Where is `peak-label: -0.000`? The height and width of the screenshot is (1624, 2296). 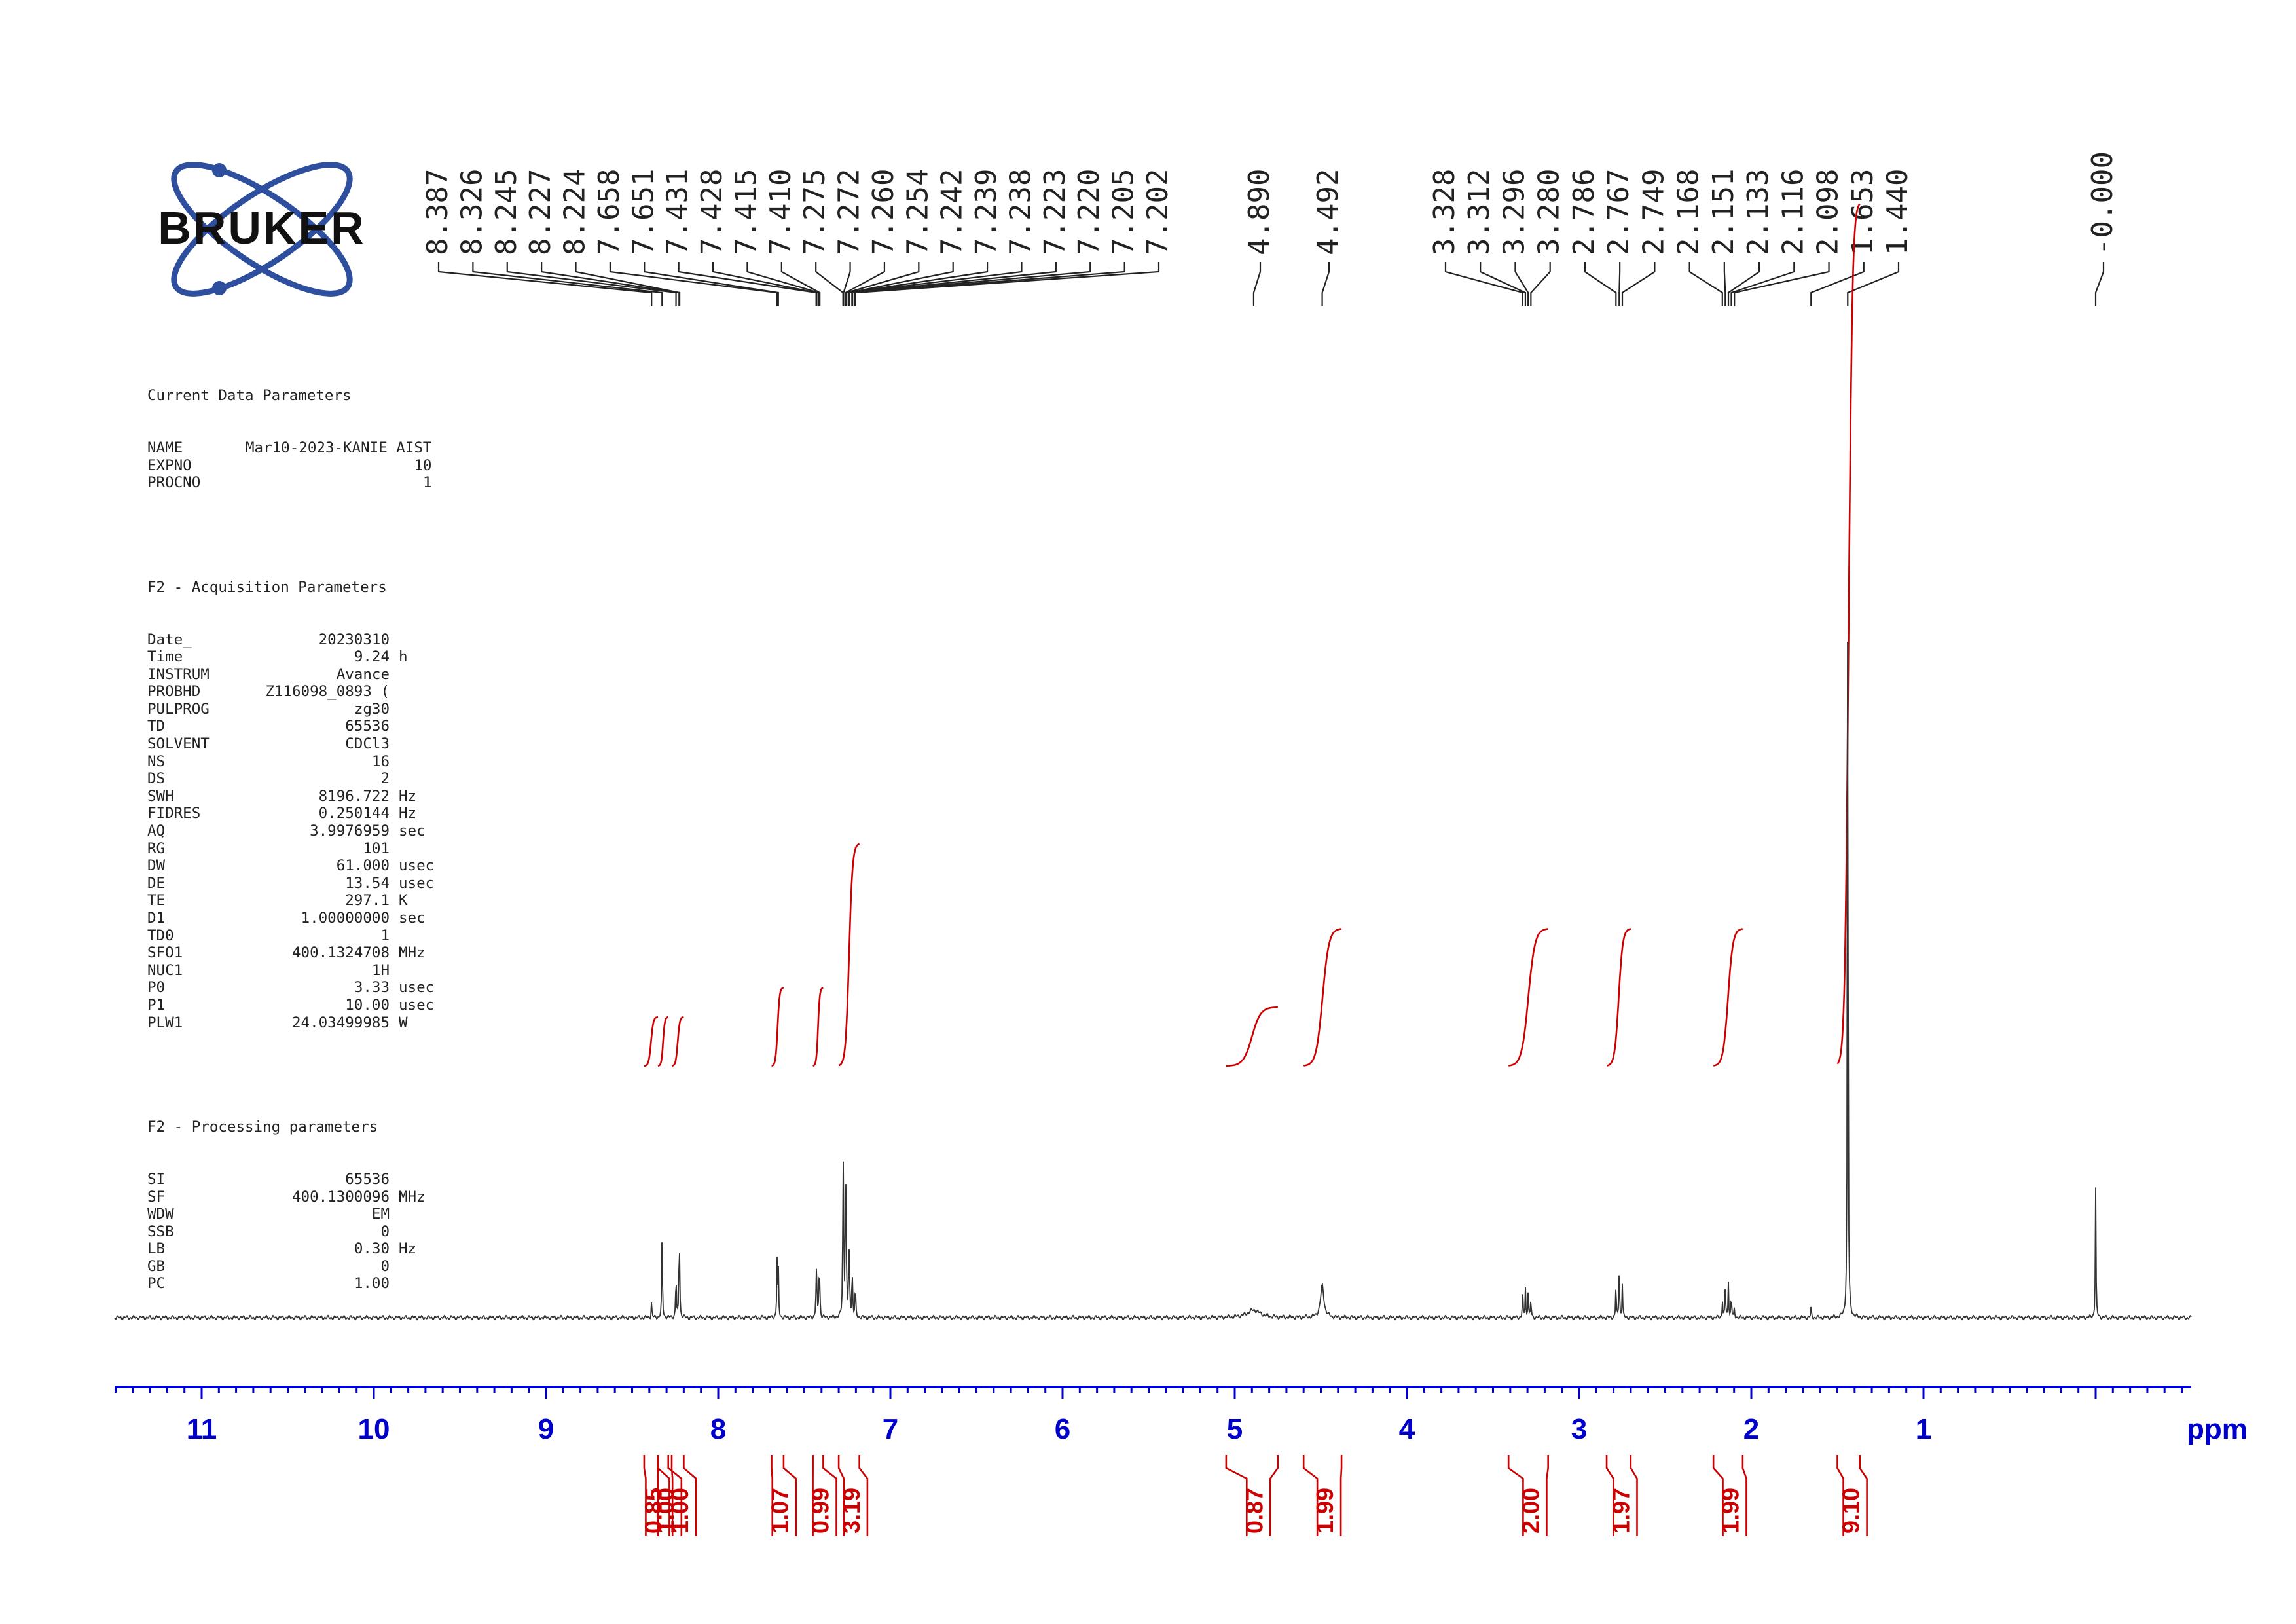 peak-label: -0.000 is located at coordinates (2102, 203).